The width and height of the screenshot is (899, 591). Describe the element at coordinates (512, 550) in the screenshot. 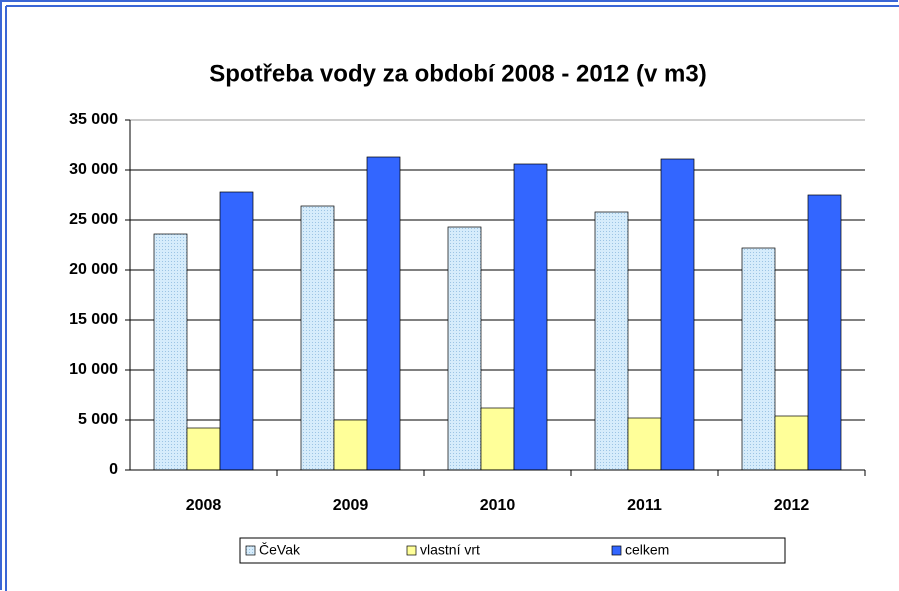

I see `legend-box` at that location.